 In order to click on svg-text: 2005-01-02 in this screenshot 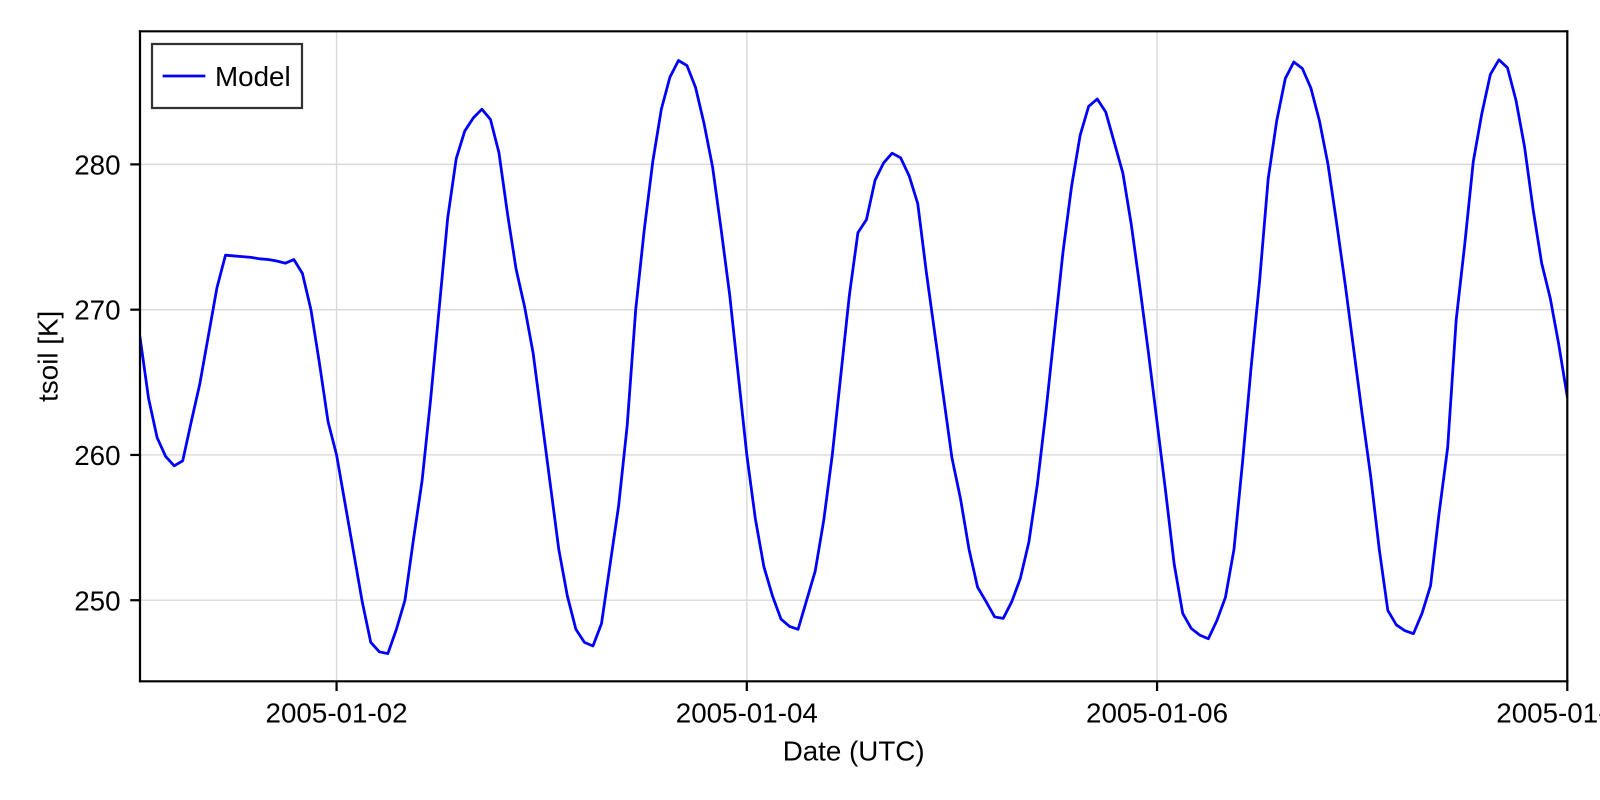, I will do `click(337, 712)`.